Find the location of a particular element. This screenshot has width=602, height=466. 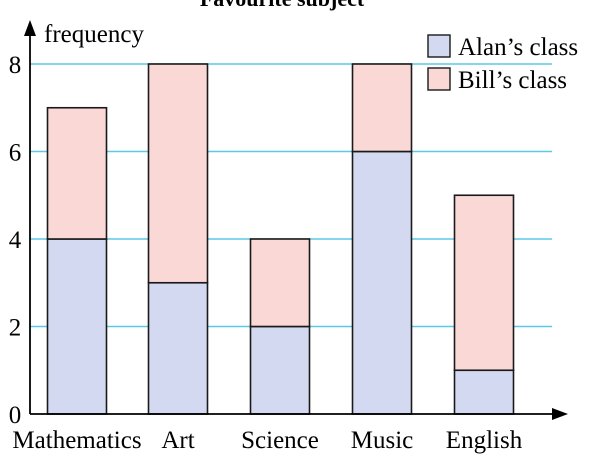

legend: Alan’s class Bill’s class is located at coordinates (502, 64).